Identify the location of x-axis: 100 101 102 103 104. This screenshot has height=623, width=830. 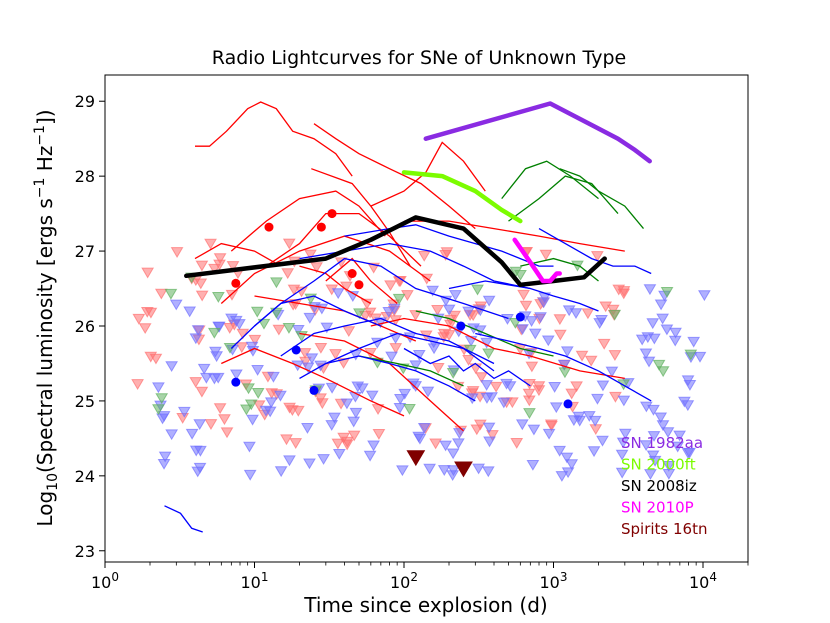
(420, 577).